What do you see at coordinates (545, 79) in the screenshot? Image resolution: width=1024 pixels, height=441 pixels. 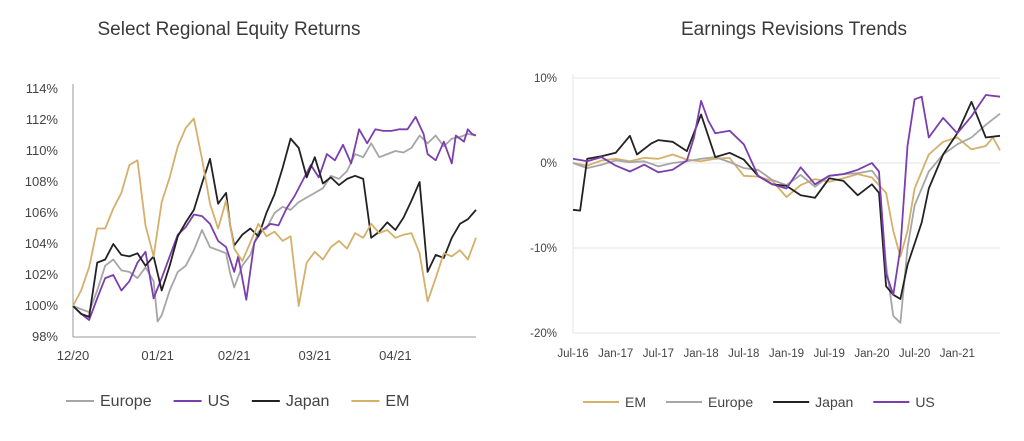 I see `y-tick-label: 10%` at bounding box center [545, 79].